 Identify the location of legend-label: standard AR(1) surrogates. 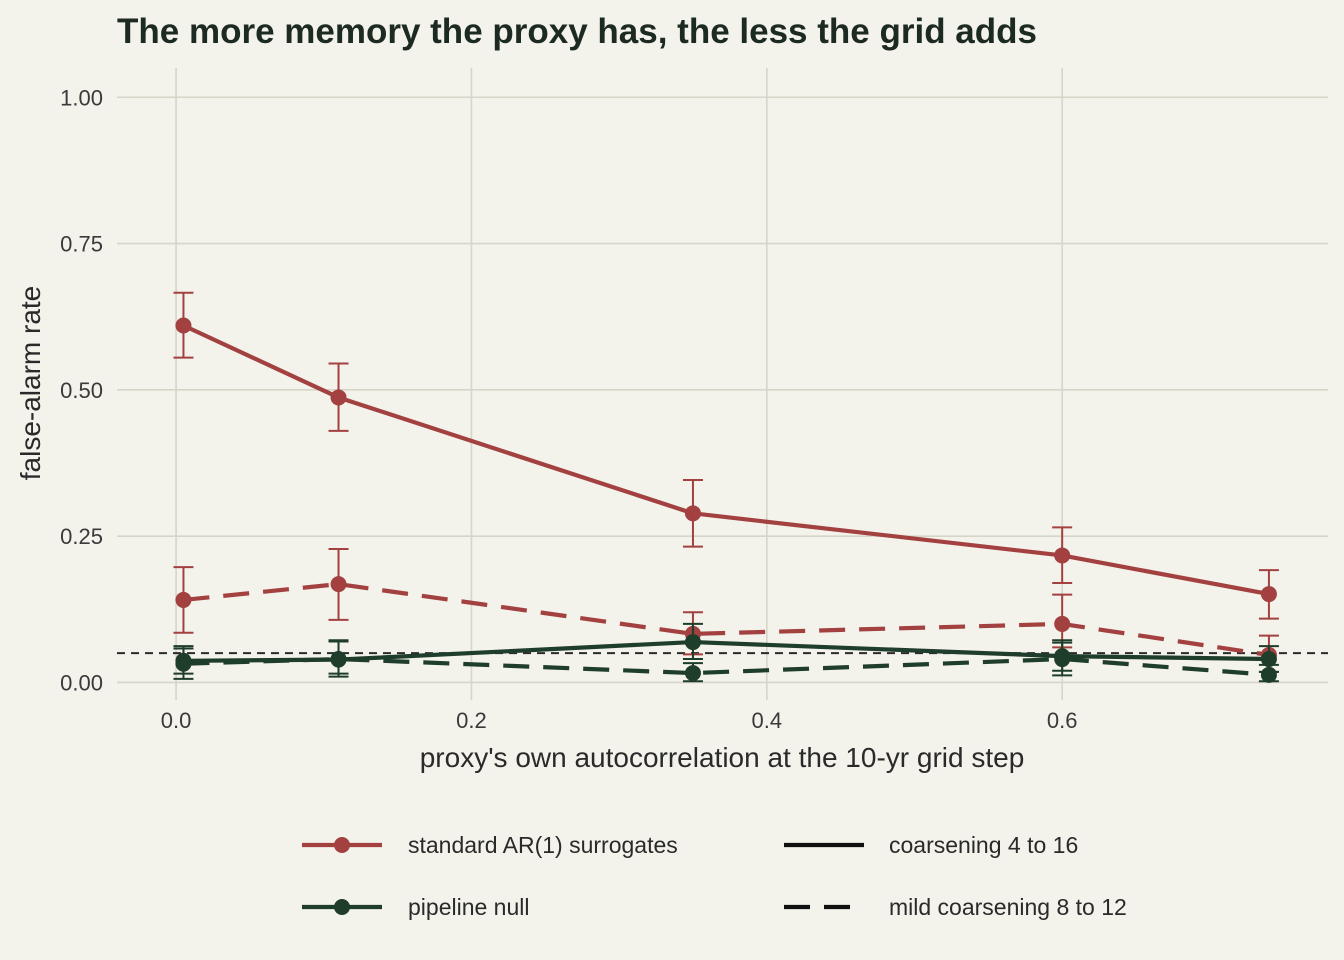
(543, 845).